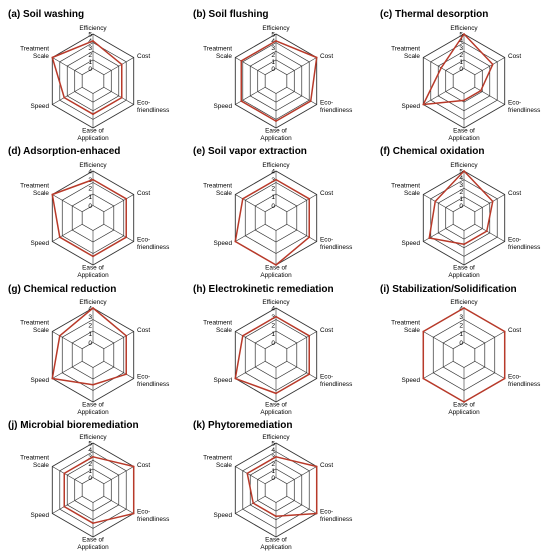 The image size is (550, 558). I want to click on panel-title: (i) Stabilization/Solidification, so click(448, 289).